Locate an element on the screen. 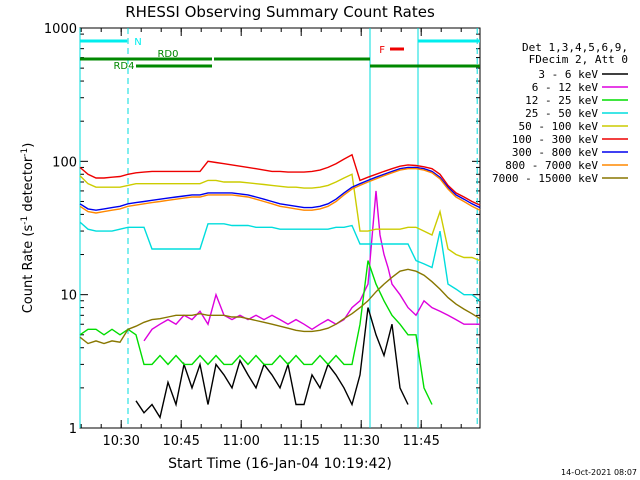 Image resolution: width=640 pixels, height=480 pixels. y-axis-label-tail: detector is located at coordinates (28, 186).